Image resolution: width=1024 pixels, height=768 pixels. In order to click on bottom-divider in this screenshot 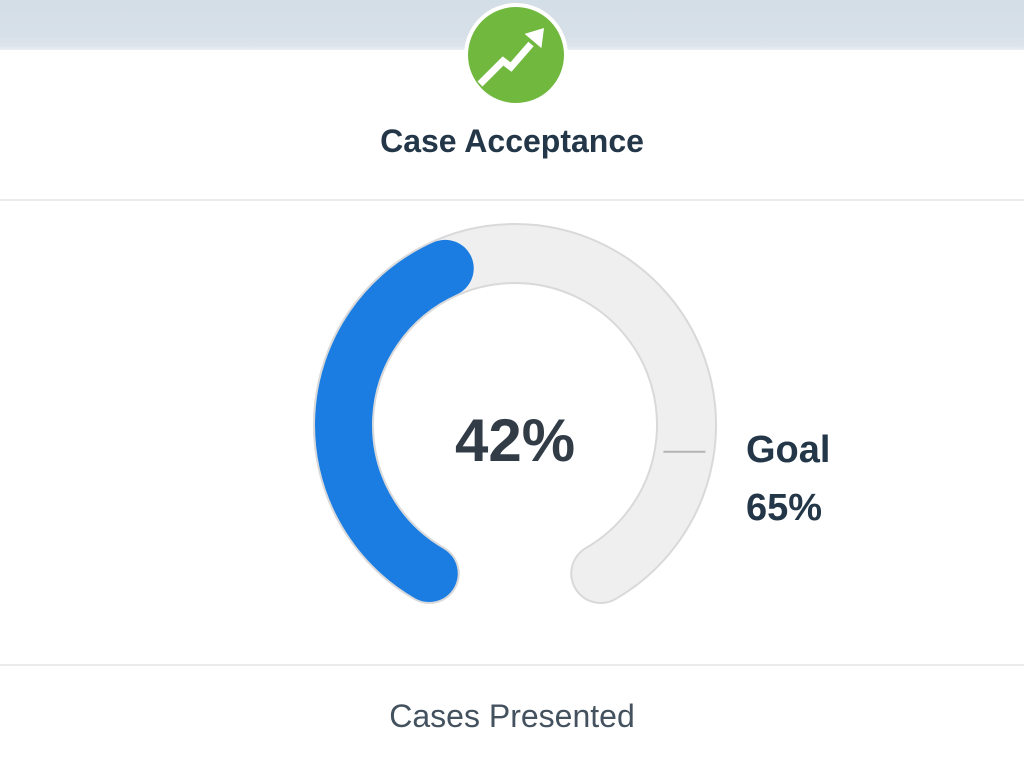, I will do `click(512, 665)`.